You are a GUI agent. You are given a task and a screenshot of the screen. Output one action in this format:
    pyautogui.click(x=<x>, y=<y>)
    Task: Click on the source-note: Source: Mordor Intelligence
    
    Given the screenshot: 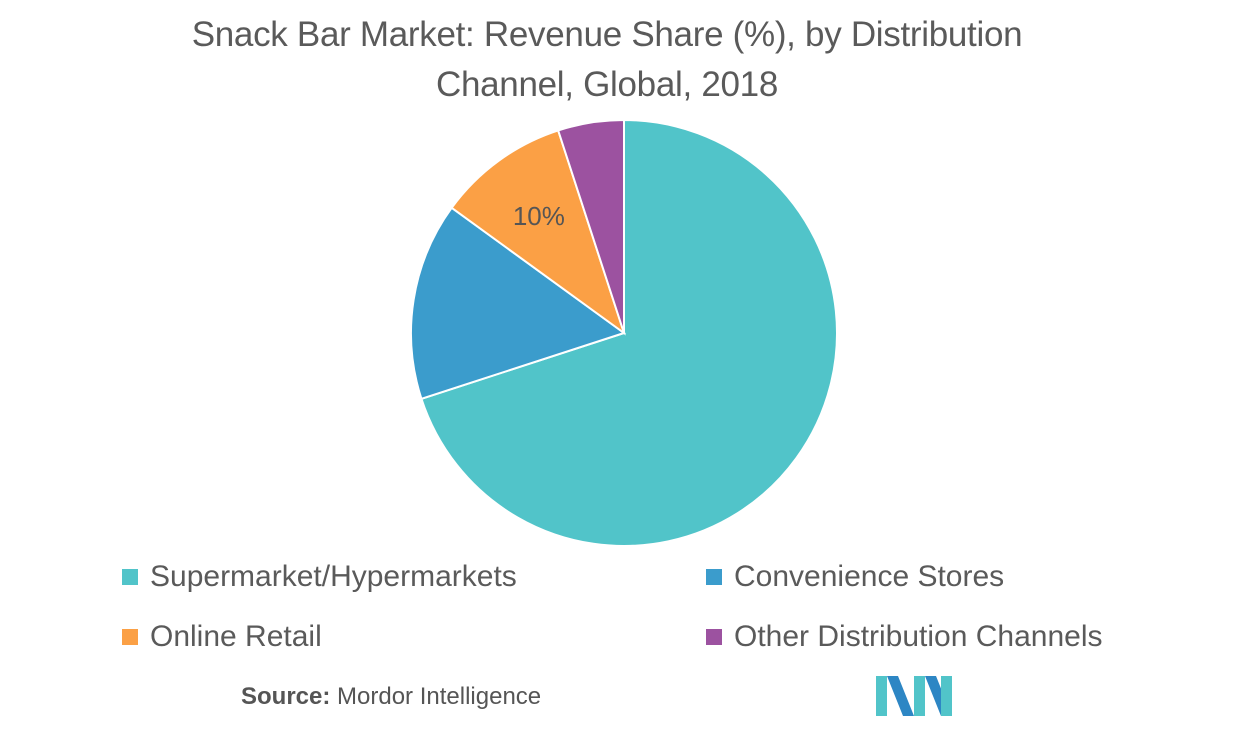 What is the action you would take?
    pyautogui.click(x=391, y=697)
    